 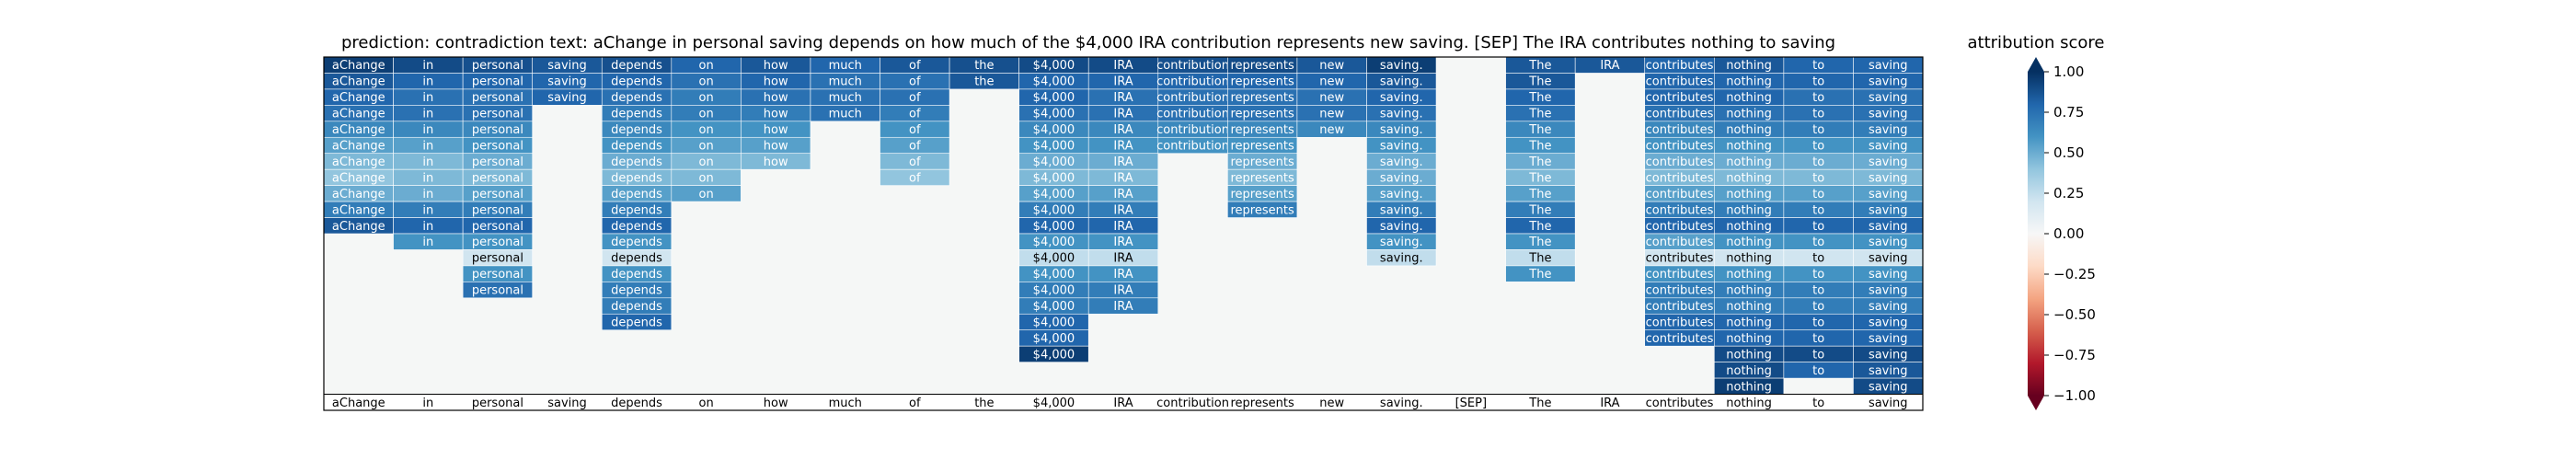 I want to click on colorbar-gradient, so click(x=2036, y=234).